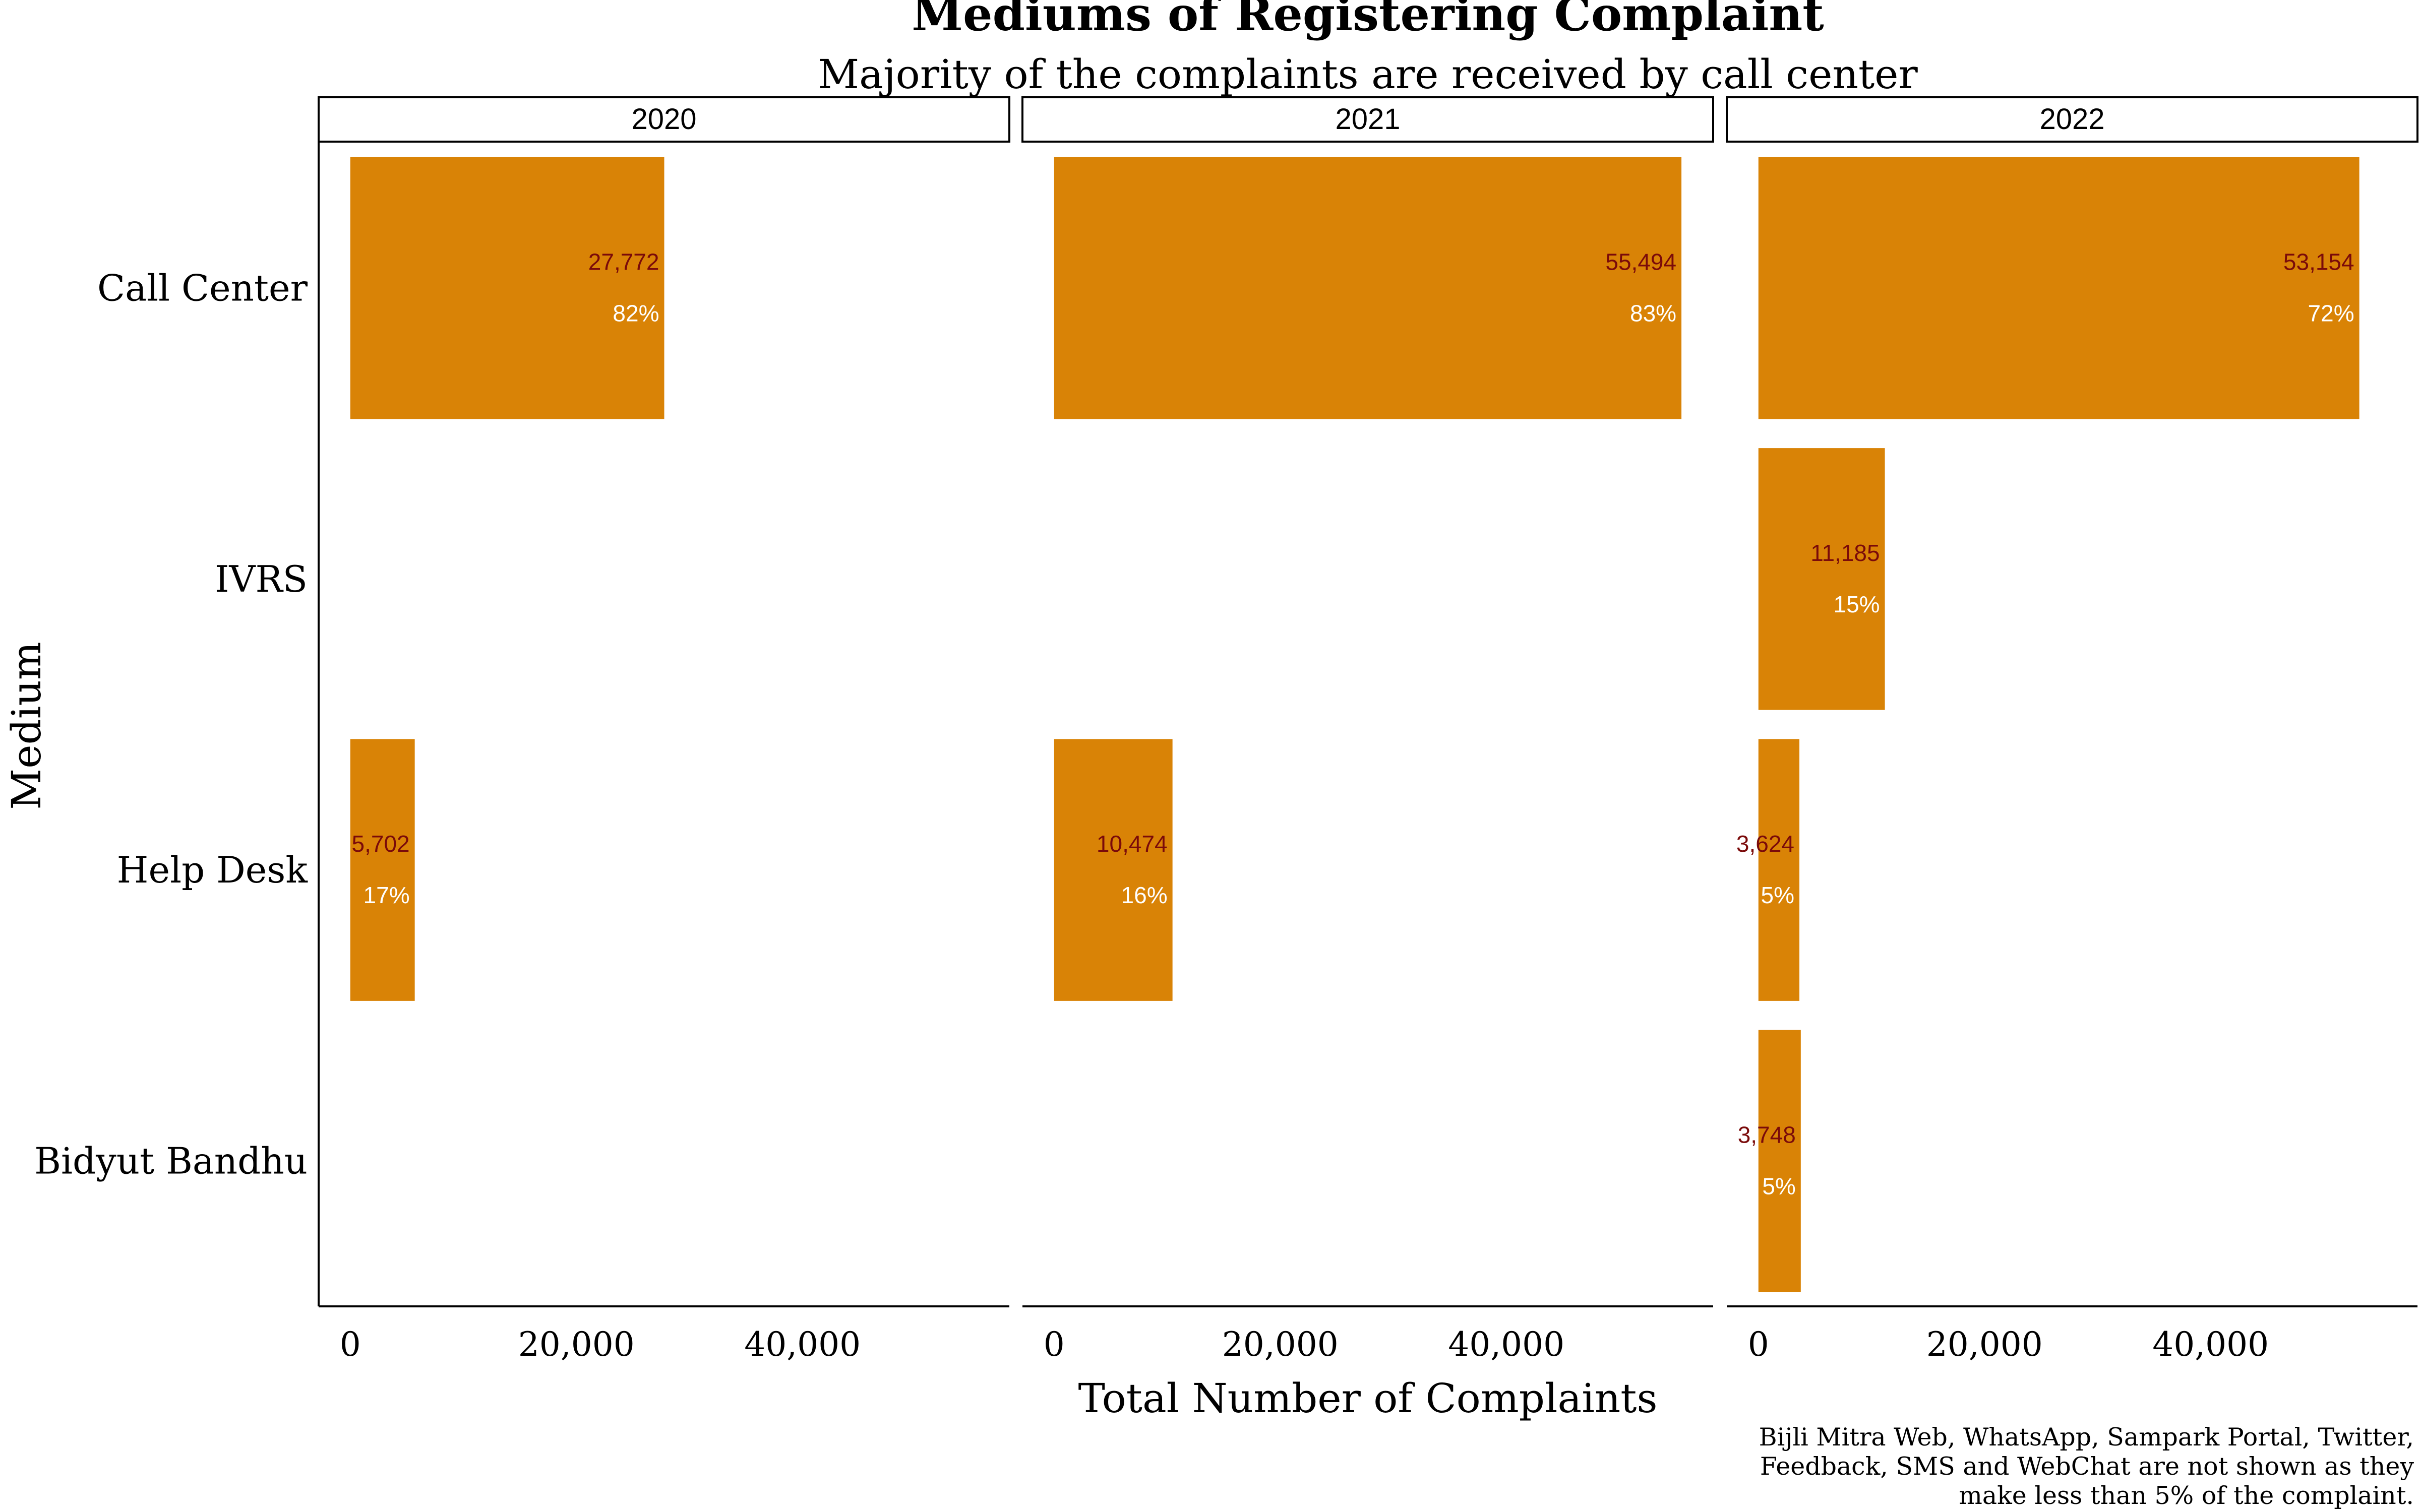 The image size is (2420, 1512). What do you see at coordinates (26, 725) in the screenshot?
I see `y-axis-label: Medium` at bounding box center [26, 725].